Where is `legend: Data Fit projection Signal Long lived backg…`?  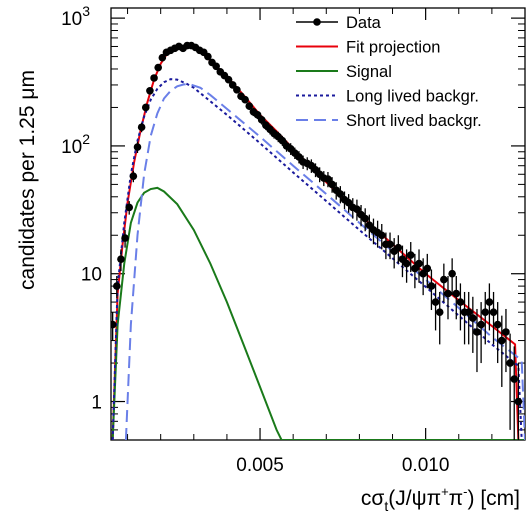 legend: Data Fit projection Signal Long lived backg… is located at coordinates (389, 72).